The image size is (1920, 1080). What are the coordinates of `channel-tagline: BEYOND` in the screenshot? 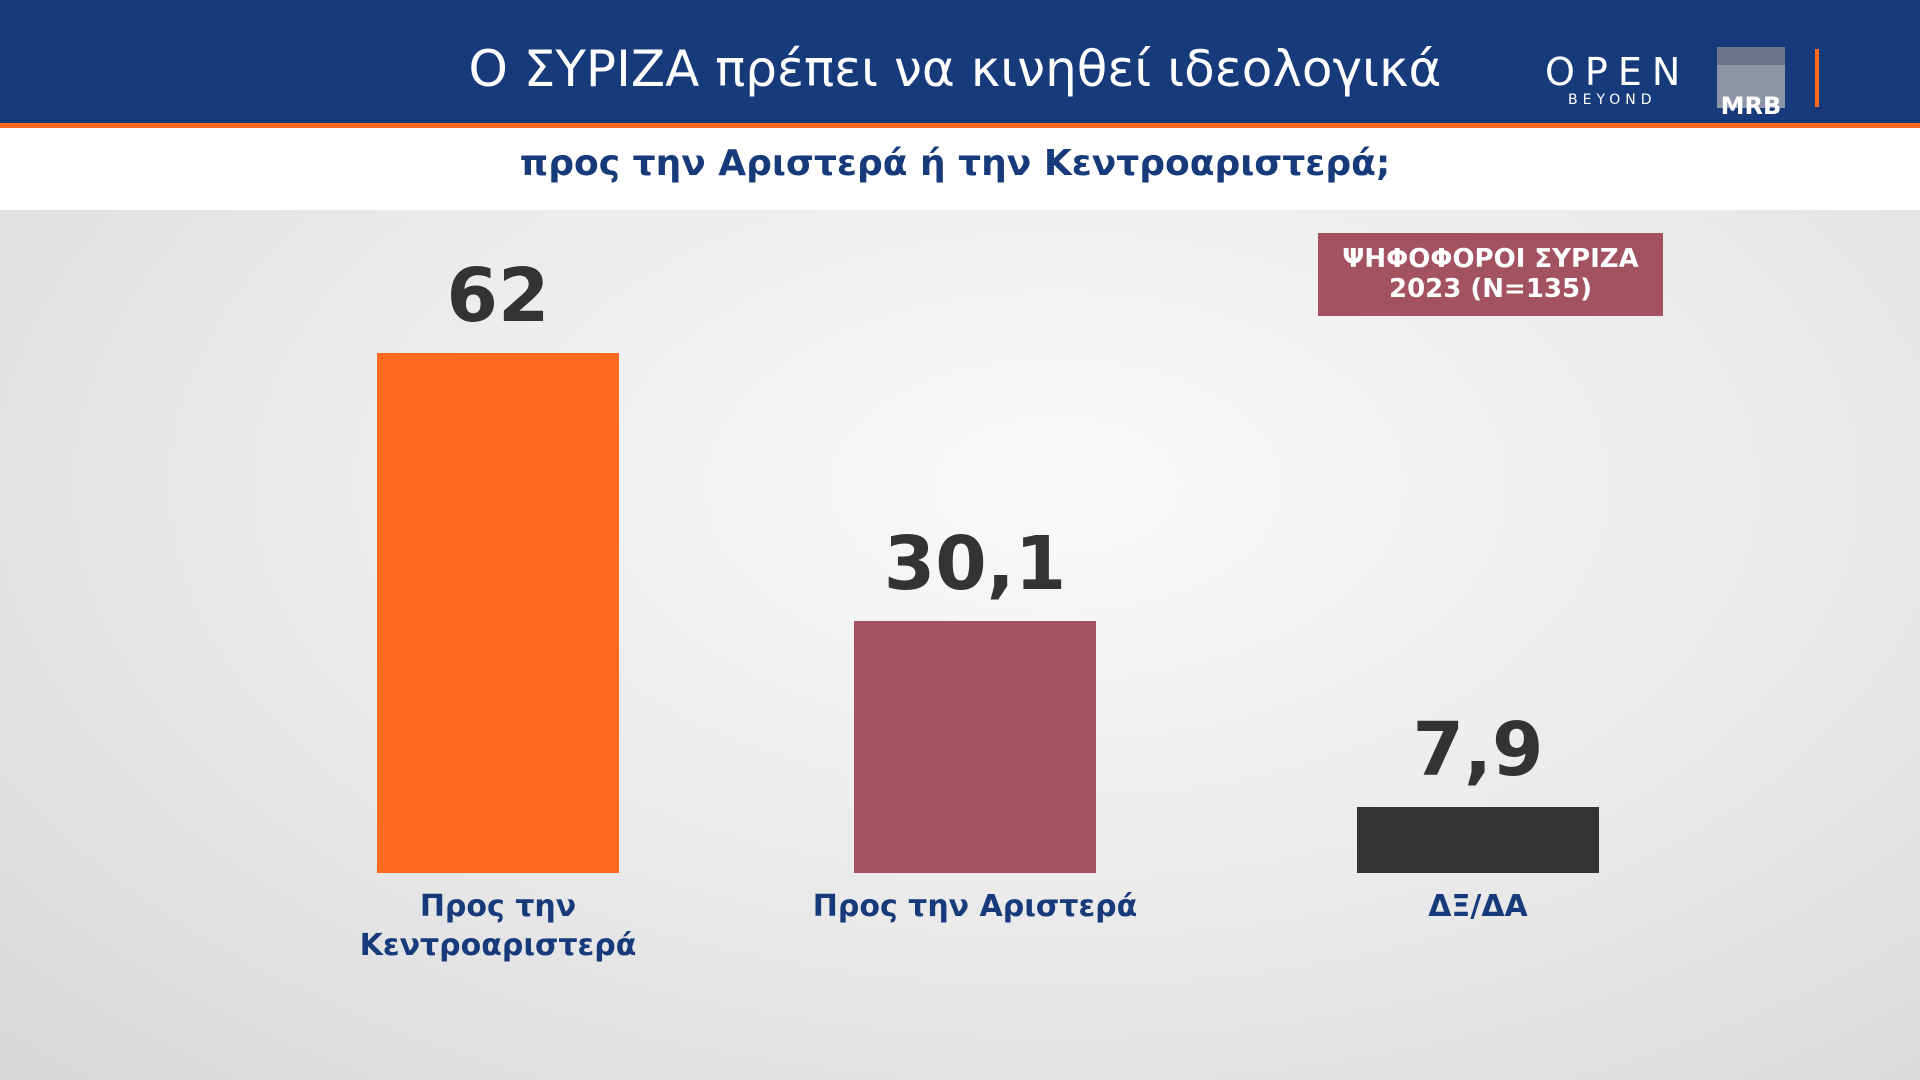 It's located at (1612, 100).